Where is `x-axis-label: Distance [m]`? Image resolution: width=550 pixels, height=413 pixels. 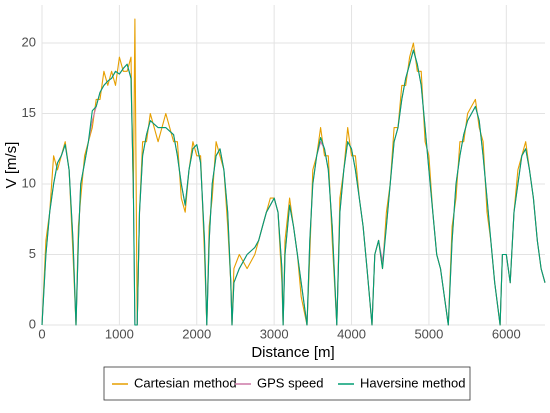 x-axis-label: Distance [m] is located at coordinates (292, 352).